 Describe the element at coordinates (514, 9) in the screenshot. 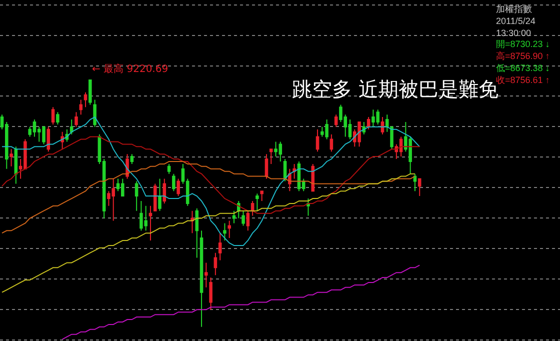

I see `text: 加權指數` at that location.